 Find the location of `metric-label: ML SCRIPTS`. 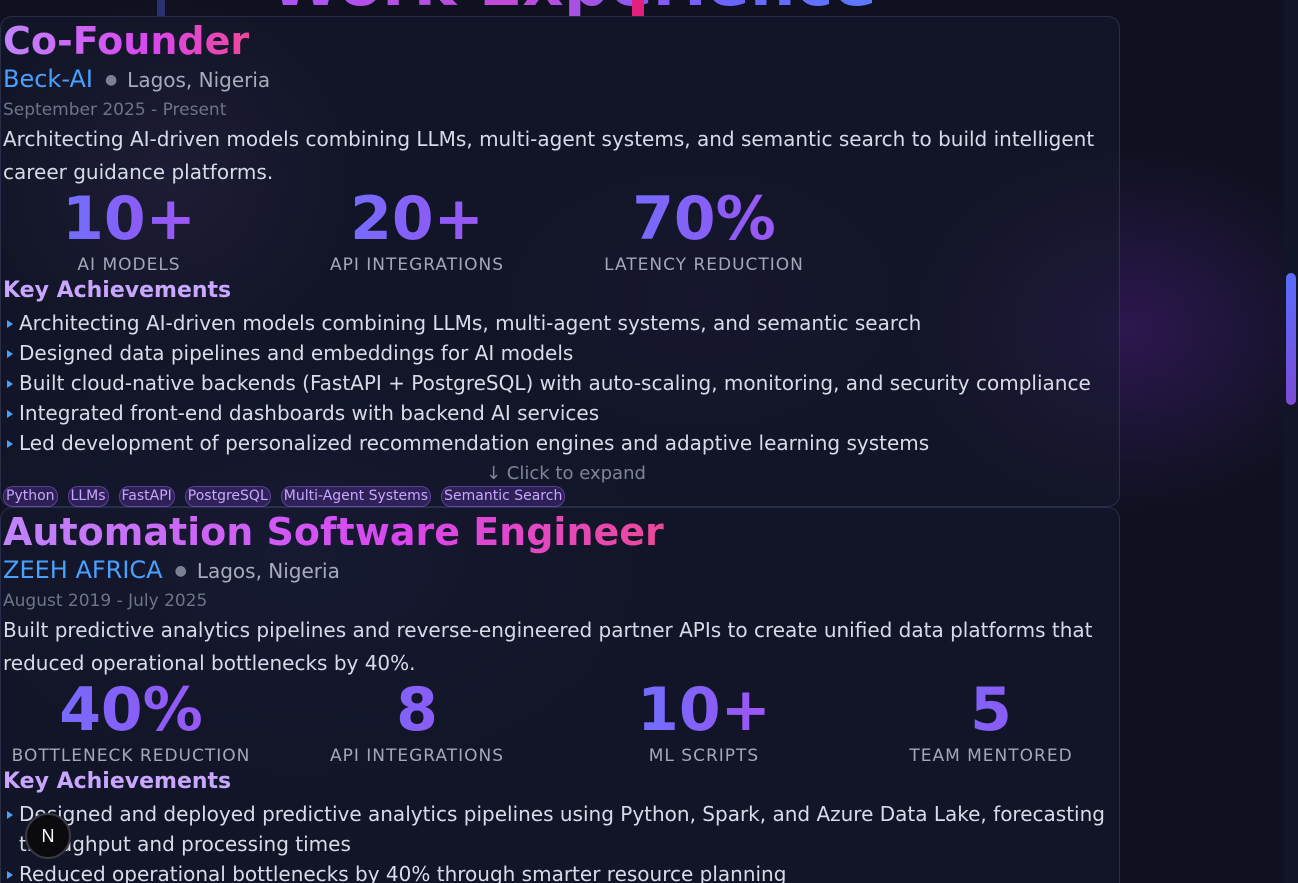

metric-label: ML SCRIPTS is located at coordinates (704, 756).